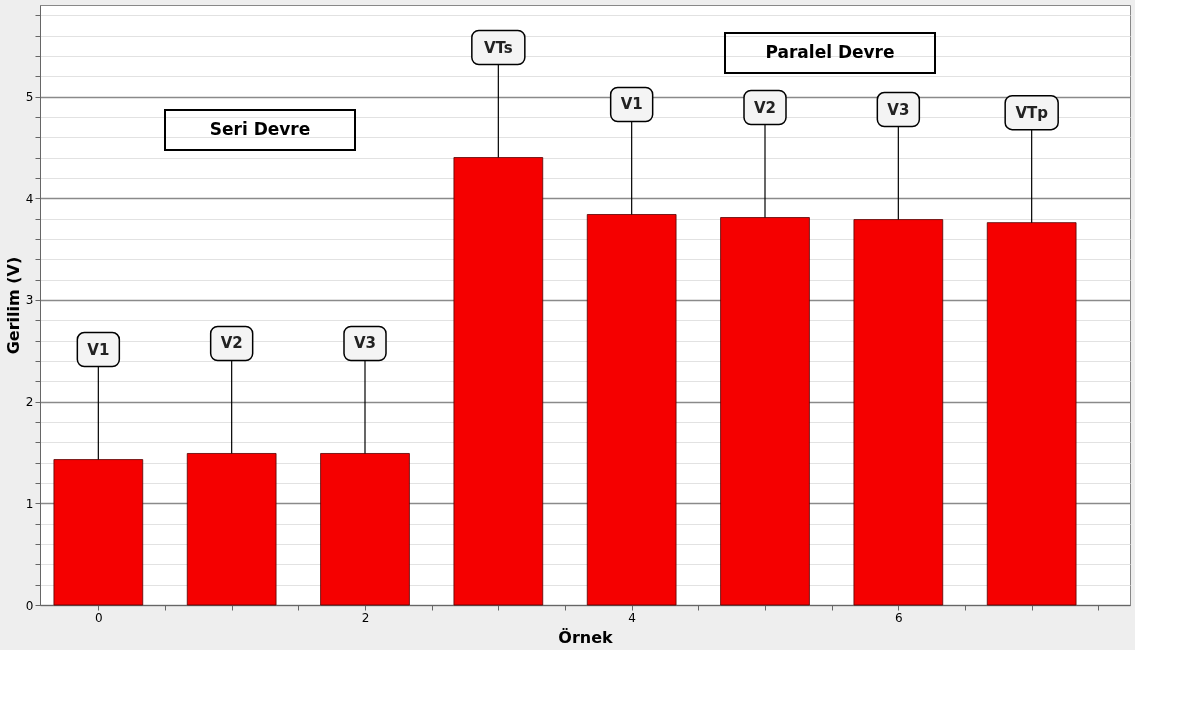 The image size is (1186, 707). What do you see at coordinates (498, 47) in the screenshot?
I see `annotation: VTs` at bounding box center [498, 47].